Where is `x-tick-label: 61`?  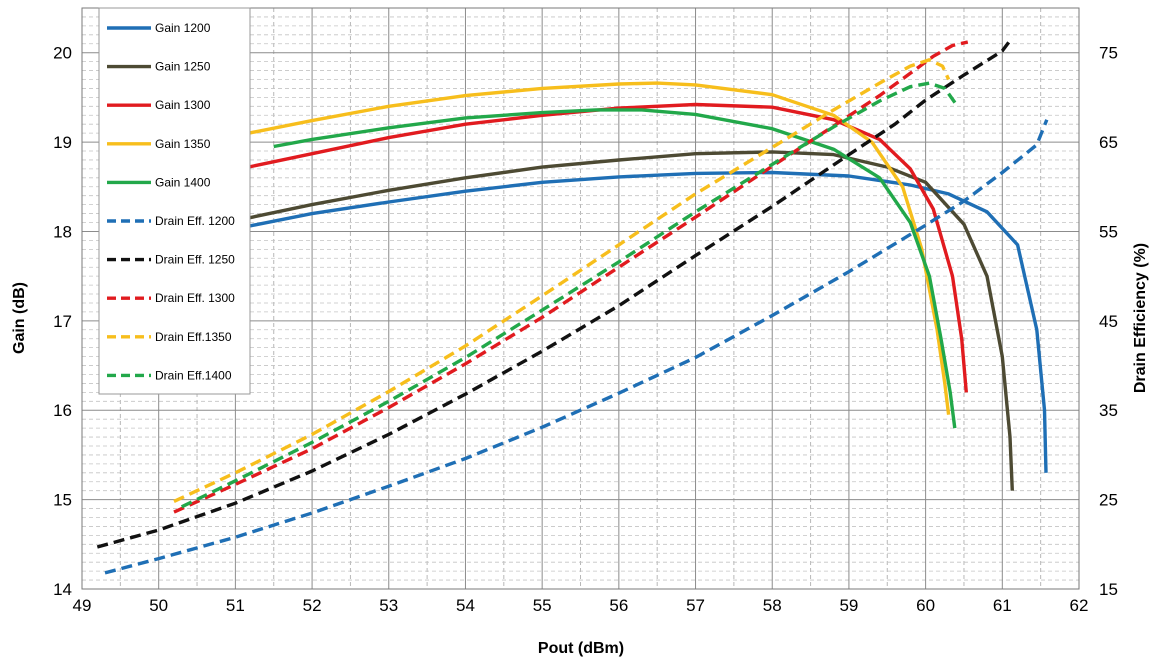
x-tick-label: 61 is located at coordinates (1002, 605).